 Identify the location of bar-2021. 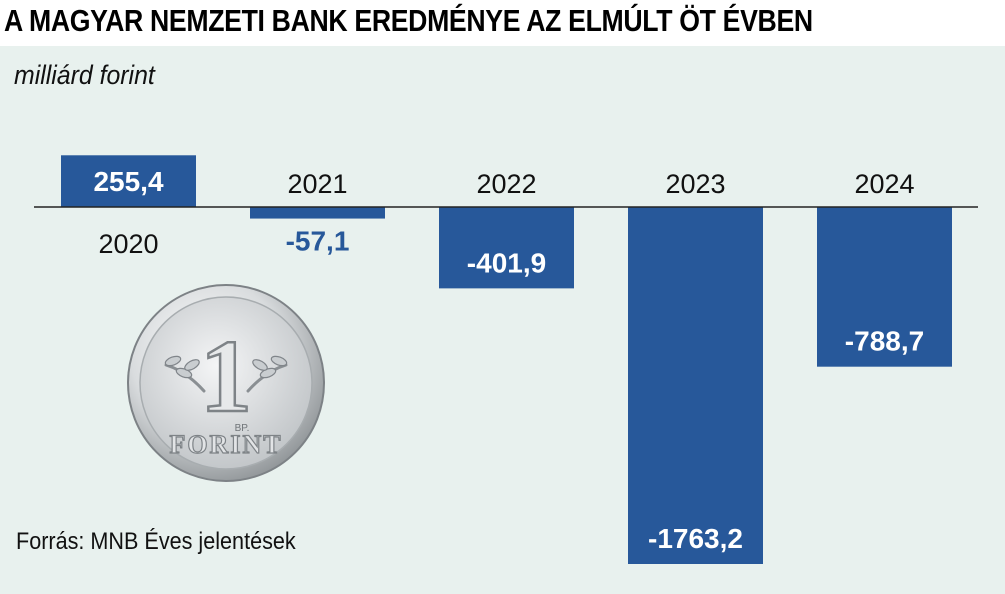
(317, 213).